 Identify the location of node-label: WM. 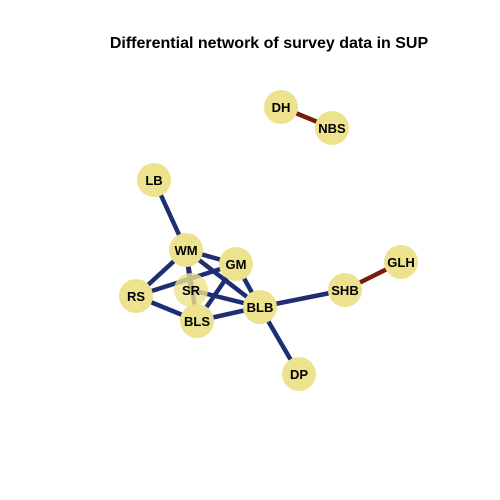
(185, 250).